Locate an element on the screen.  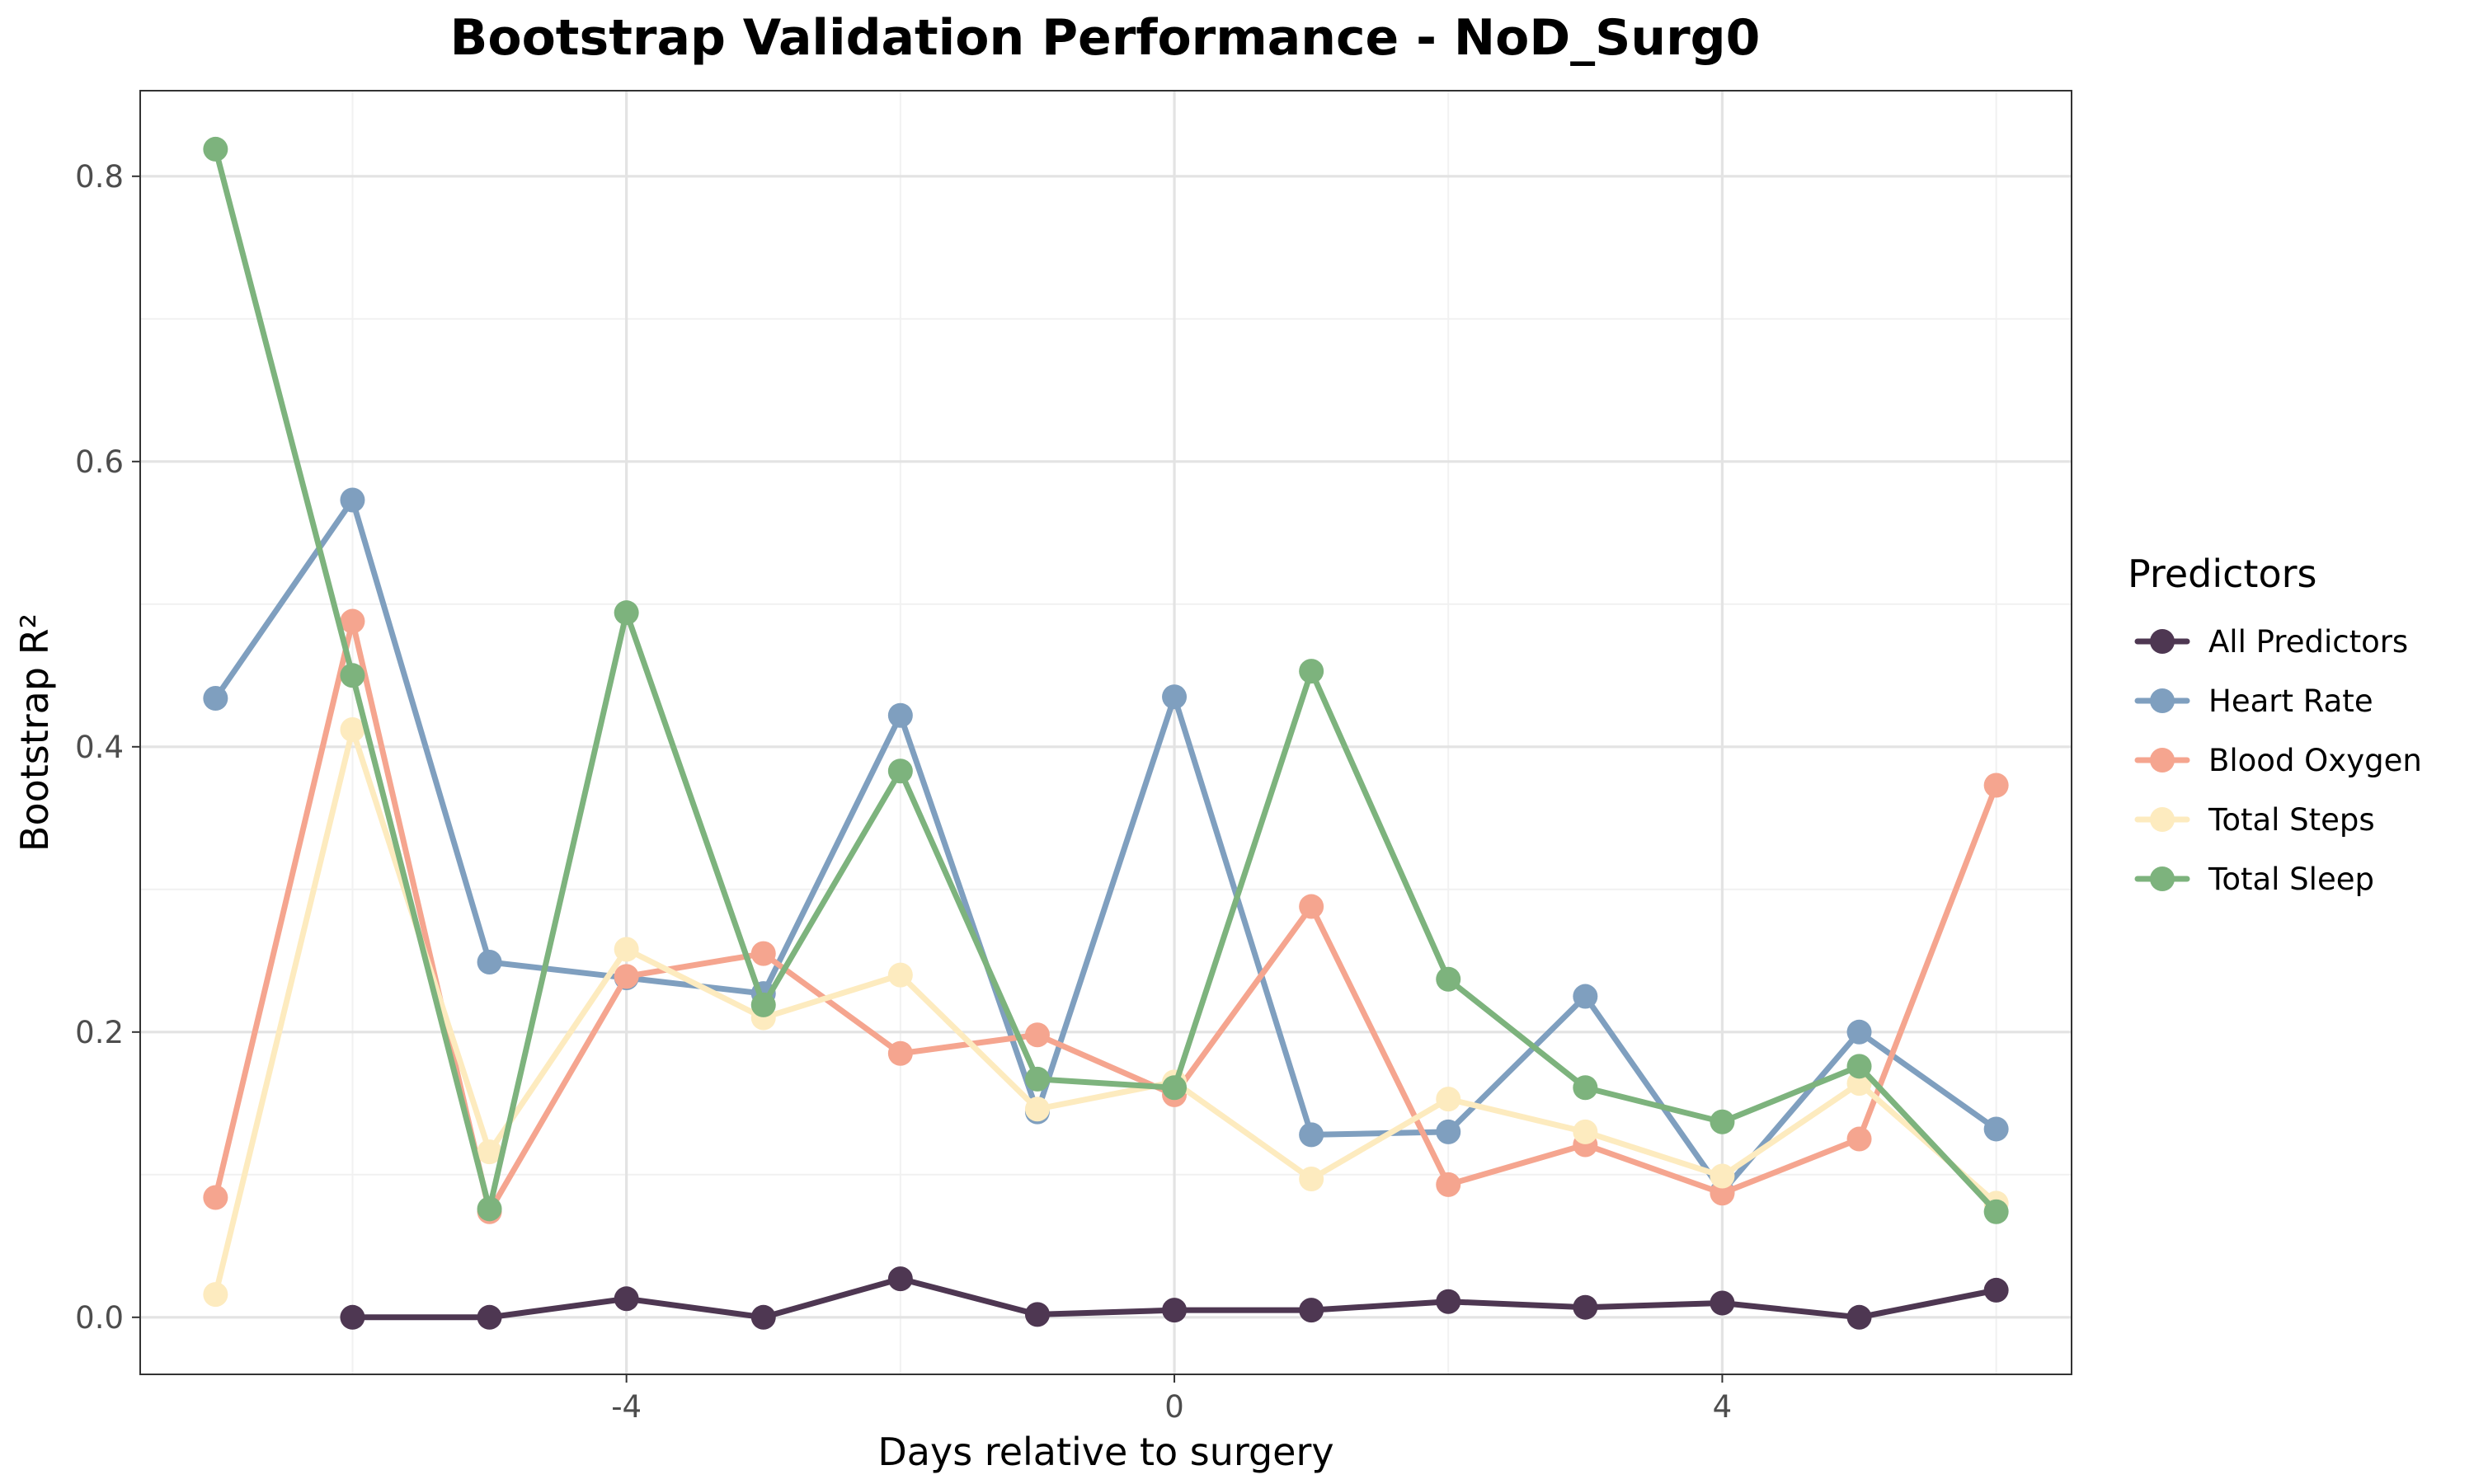
legend-item-all-predictors: All Predictors is located at coordinates (2271, 642).